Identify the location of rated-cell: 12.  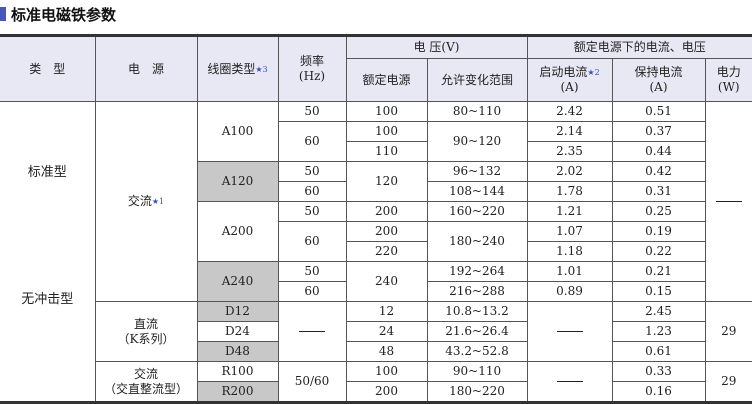
(386, 311).